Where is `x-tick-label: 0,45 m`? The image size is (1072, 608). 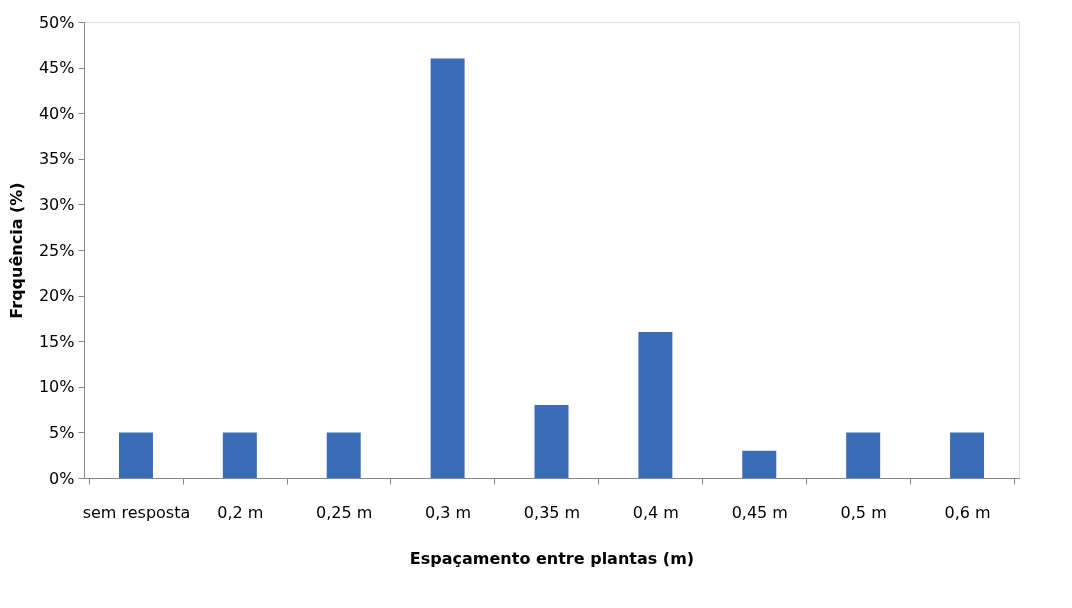 x-tick-label: 0,45 m is located at coordinates (759, 512).